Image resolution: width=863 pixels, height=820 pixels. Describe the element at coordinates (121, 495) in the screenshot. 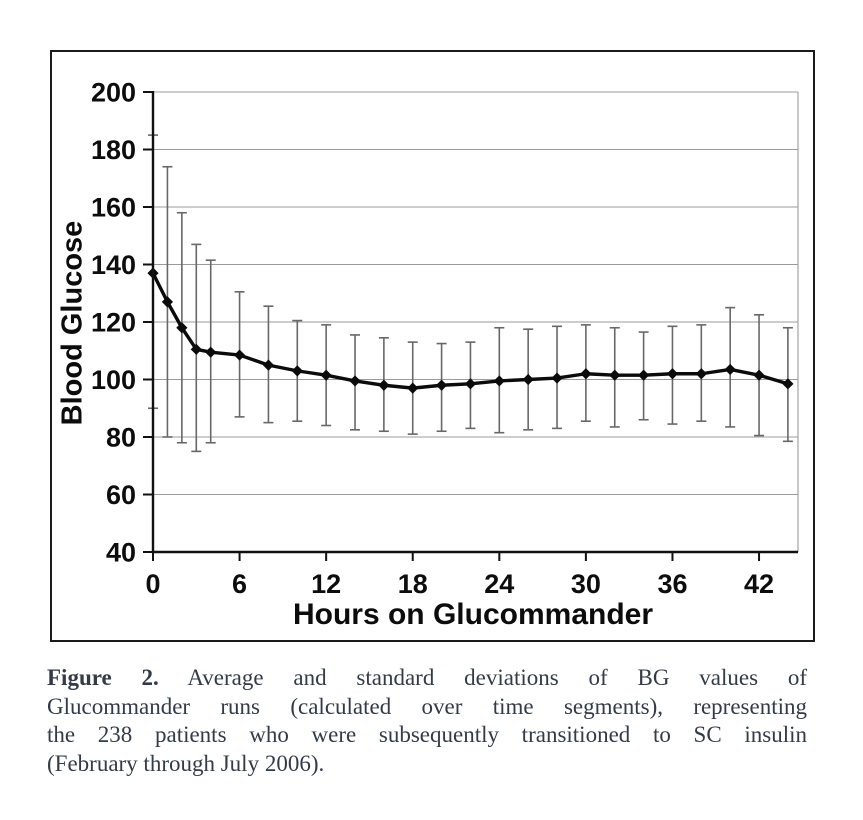

I see `svg-text: 60` at that location.